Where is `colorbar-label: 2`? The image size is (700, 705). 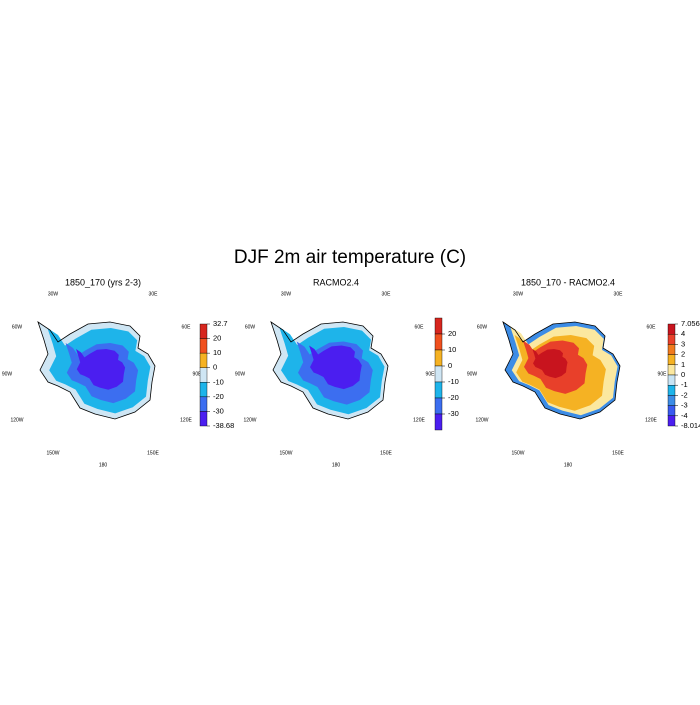
colorbar-label: 2 is located at coordinates (683, 354).